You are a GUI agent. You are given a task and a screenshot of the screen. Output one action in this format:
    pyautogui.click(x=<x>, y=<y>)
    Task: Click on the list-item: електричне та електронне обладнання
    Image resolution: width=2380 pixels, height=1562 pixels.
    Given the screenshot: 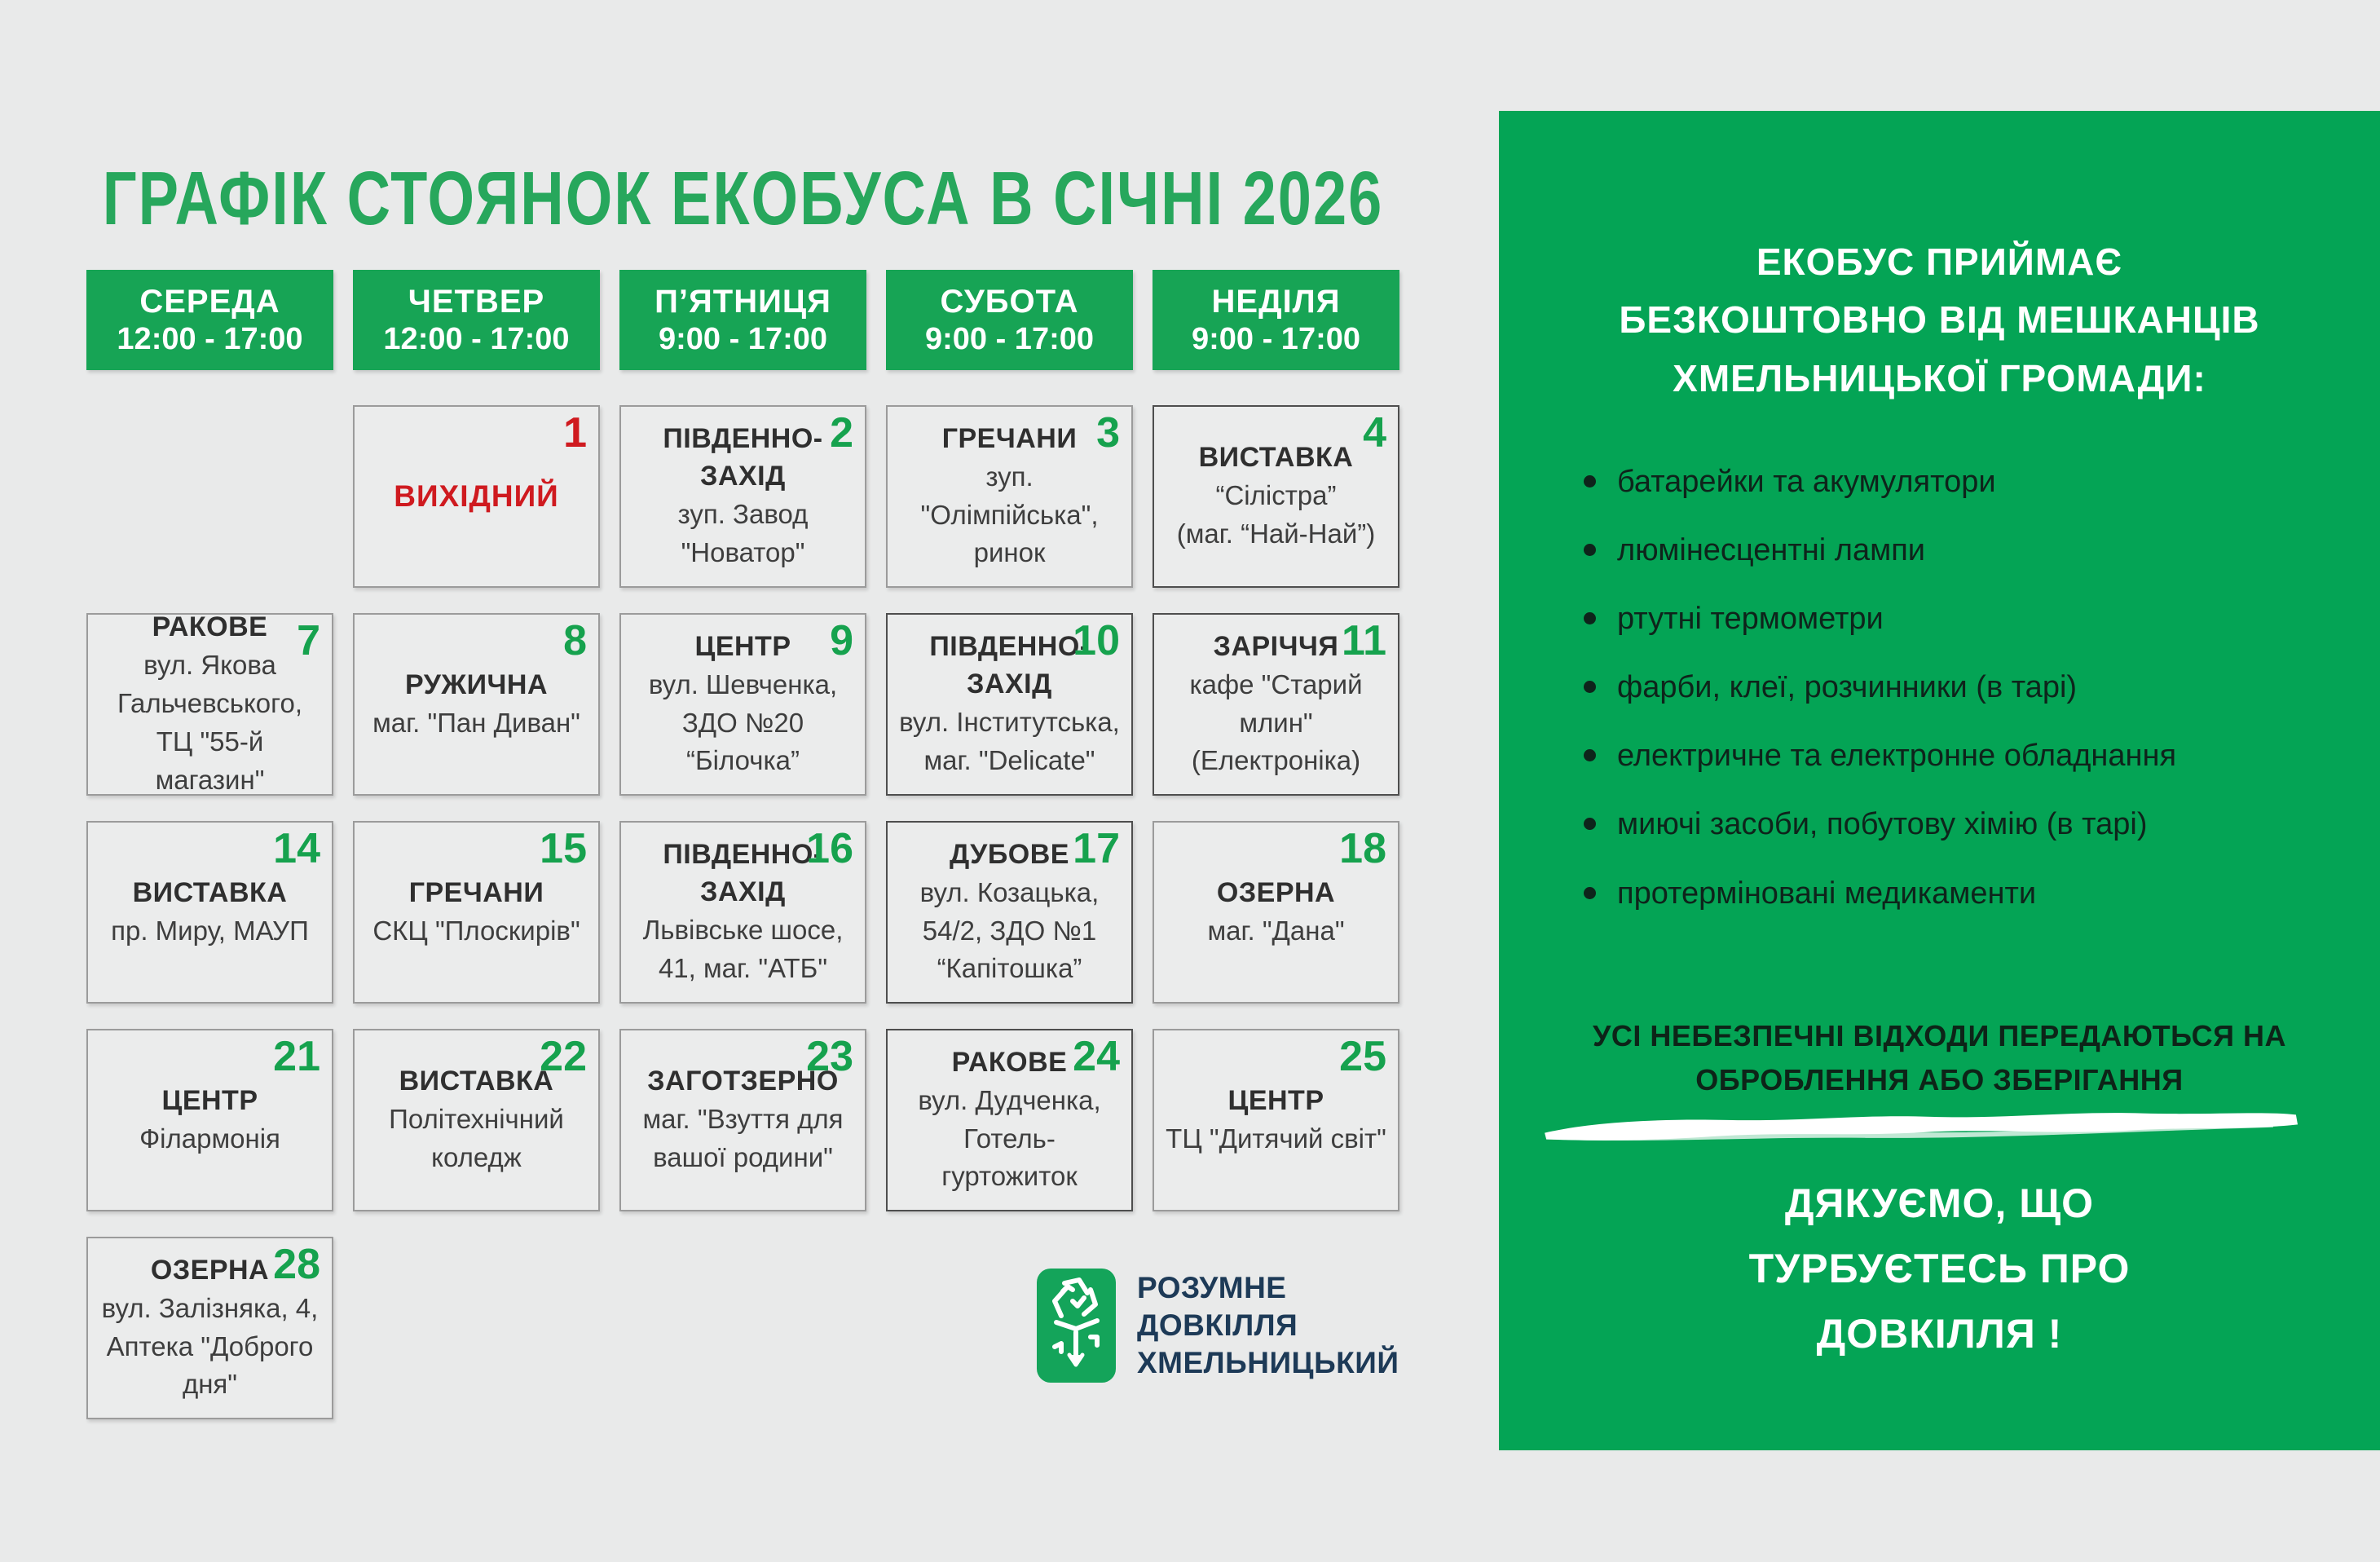 What is the action you would take?
    pyautogui.click(x=1963, y=756)
    